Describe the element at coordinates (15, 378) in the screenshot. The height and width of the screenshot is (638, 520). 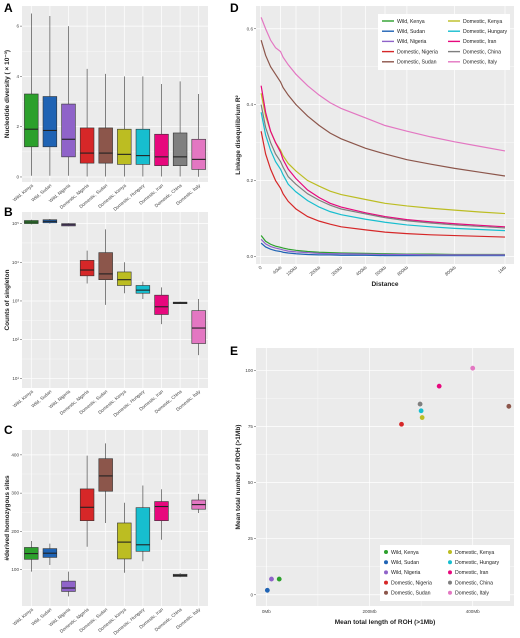
I see `panel-b-y-tick-label: 10¹` at that location.